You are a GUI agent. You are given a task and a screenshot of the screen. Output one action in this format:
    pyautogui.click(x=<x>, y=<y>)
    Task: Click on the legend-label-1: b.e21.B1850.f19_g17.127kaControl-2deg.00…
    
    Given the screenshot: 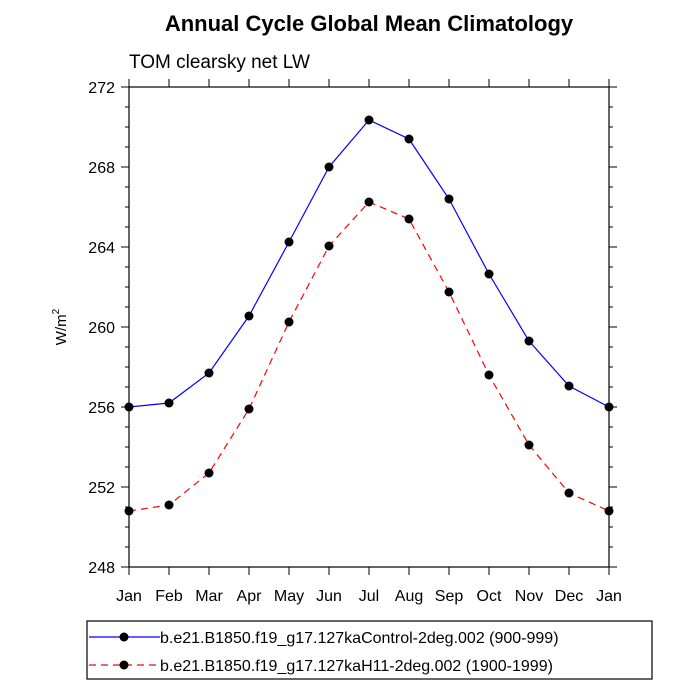 What is the action you would take?
    pyautogui.click(x=359, y=638)
    